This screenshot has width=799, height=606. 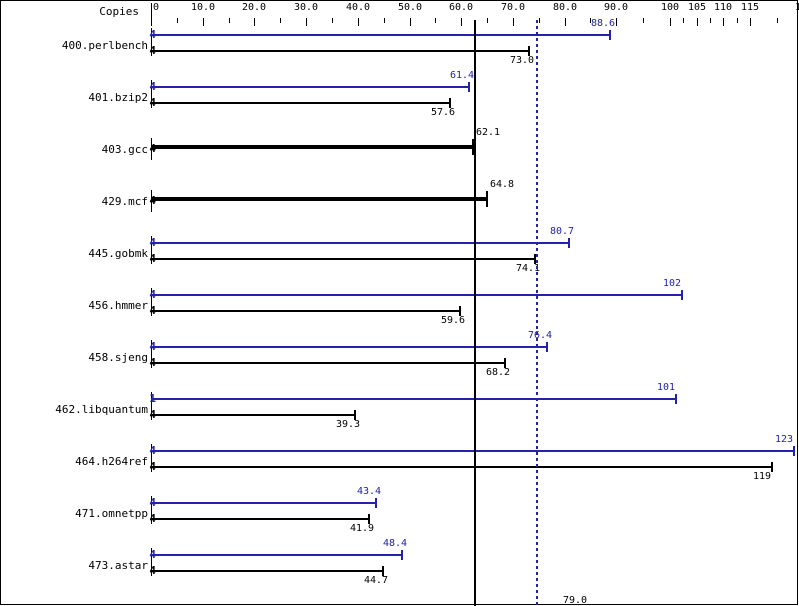 What do you see at coordinates (575, 600) in the screenshot?
I see `bar-value-base: 79.0` at bounding box center [575, 600].